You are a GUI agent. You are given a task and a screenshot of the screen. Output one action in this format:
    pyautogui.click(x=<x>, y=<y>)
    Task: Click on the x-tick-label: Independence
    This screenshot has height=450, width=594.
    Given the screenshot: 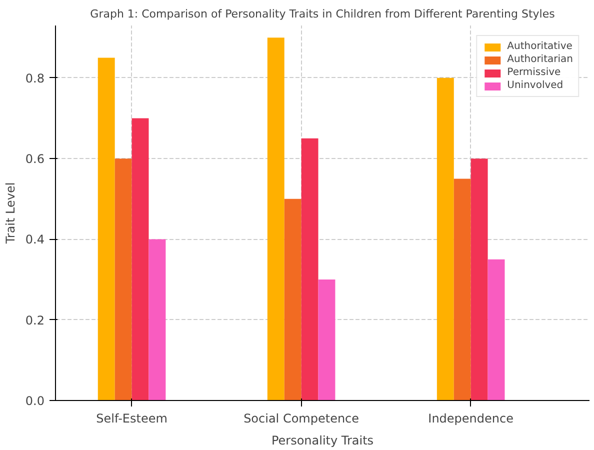 What is the action you would take?
    pyautogui.click(x=471, y=419)
    